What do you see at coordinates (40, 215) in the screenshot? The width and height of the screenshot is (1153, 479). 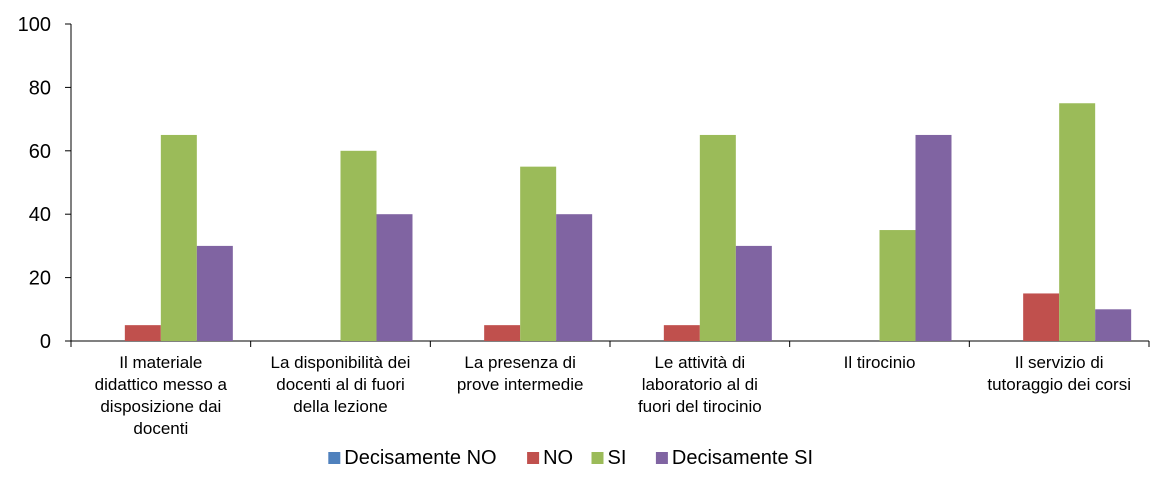 I see `y-tick-label: 40` at bounding box center [40, 215].